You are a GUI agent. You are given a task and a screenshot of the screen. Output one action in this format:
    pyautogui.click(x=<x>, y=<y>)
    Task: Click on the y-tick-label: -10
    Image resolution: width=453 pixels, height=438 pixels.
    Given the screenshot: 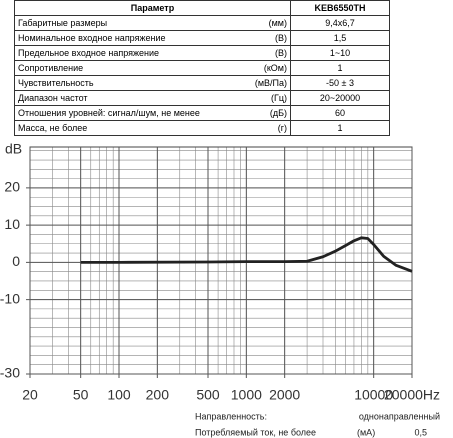 What is the action you would take?
    pyautogui.click(x=10, y=298)
    